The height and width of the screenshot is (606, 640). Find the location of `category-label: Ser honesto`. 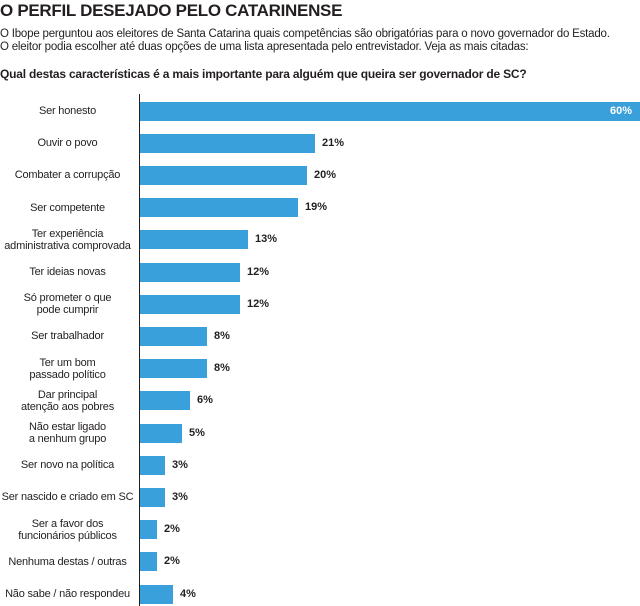

category-label: Ser honesto is located at coordinates (67, 111).